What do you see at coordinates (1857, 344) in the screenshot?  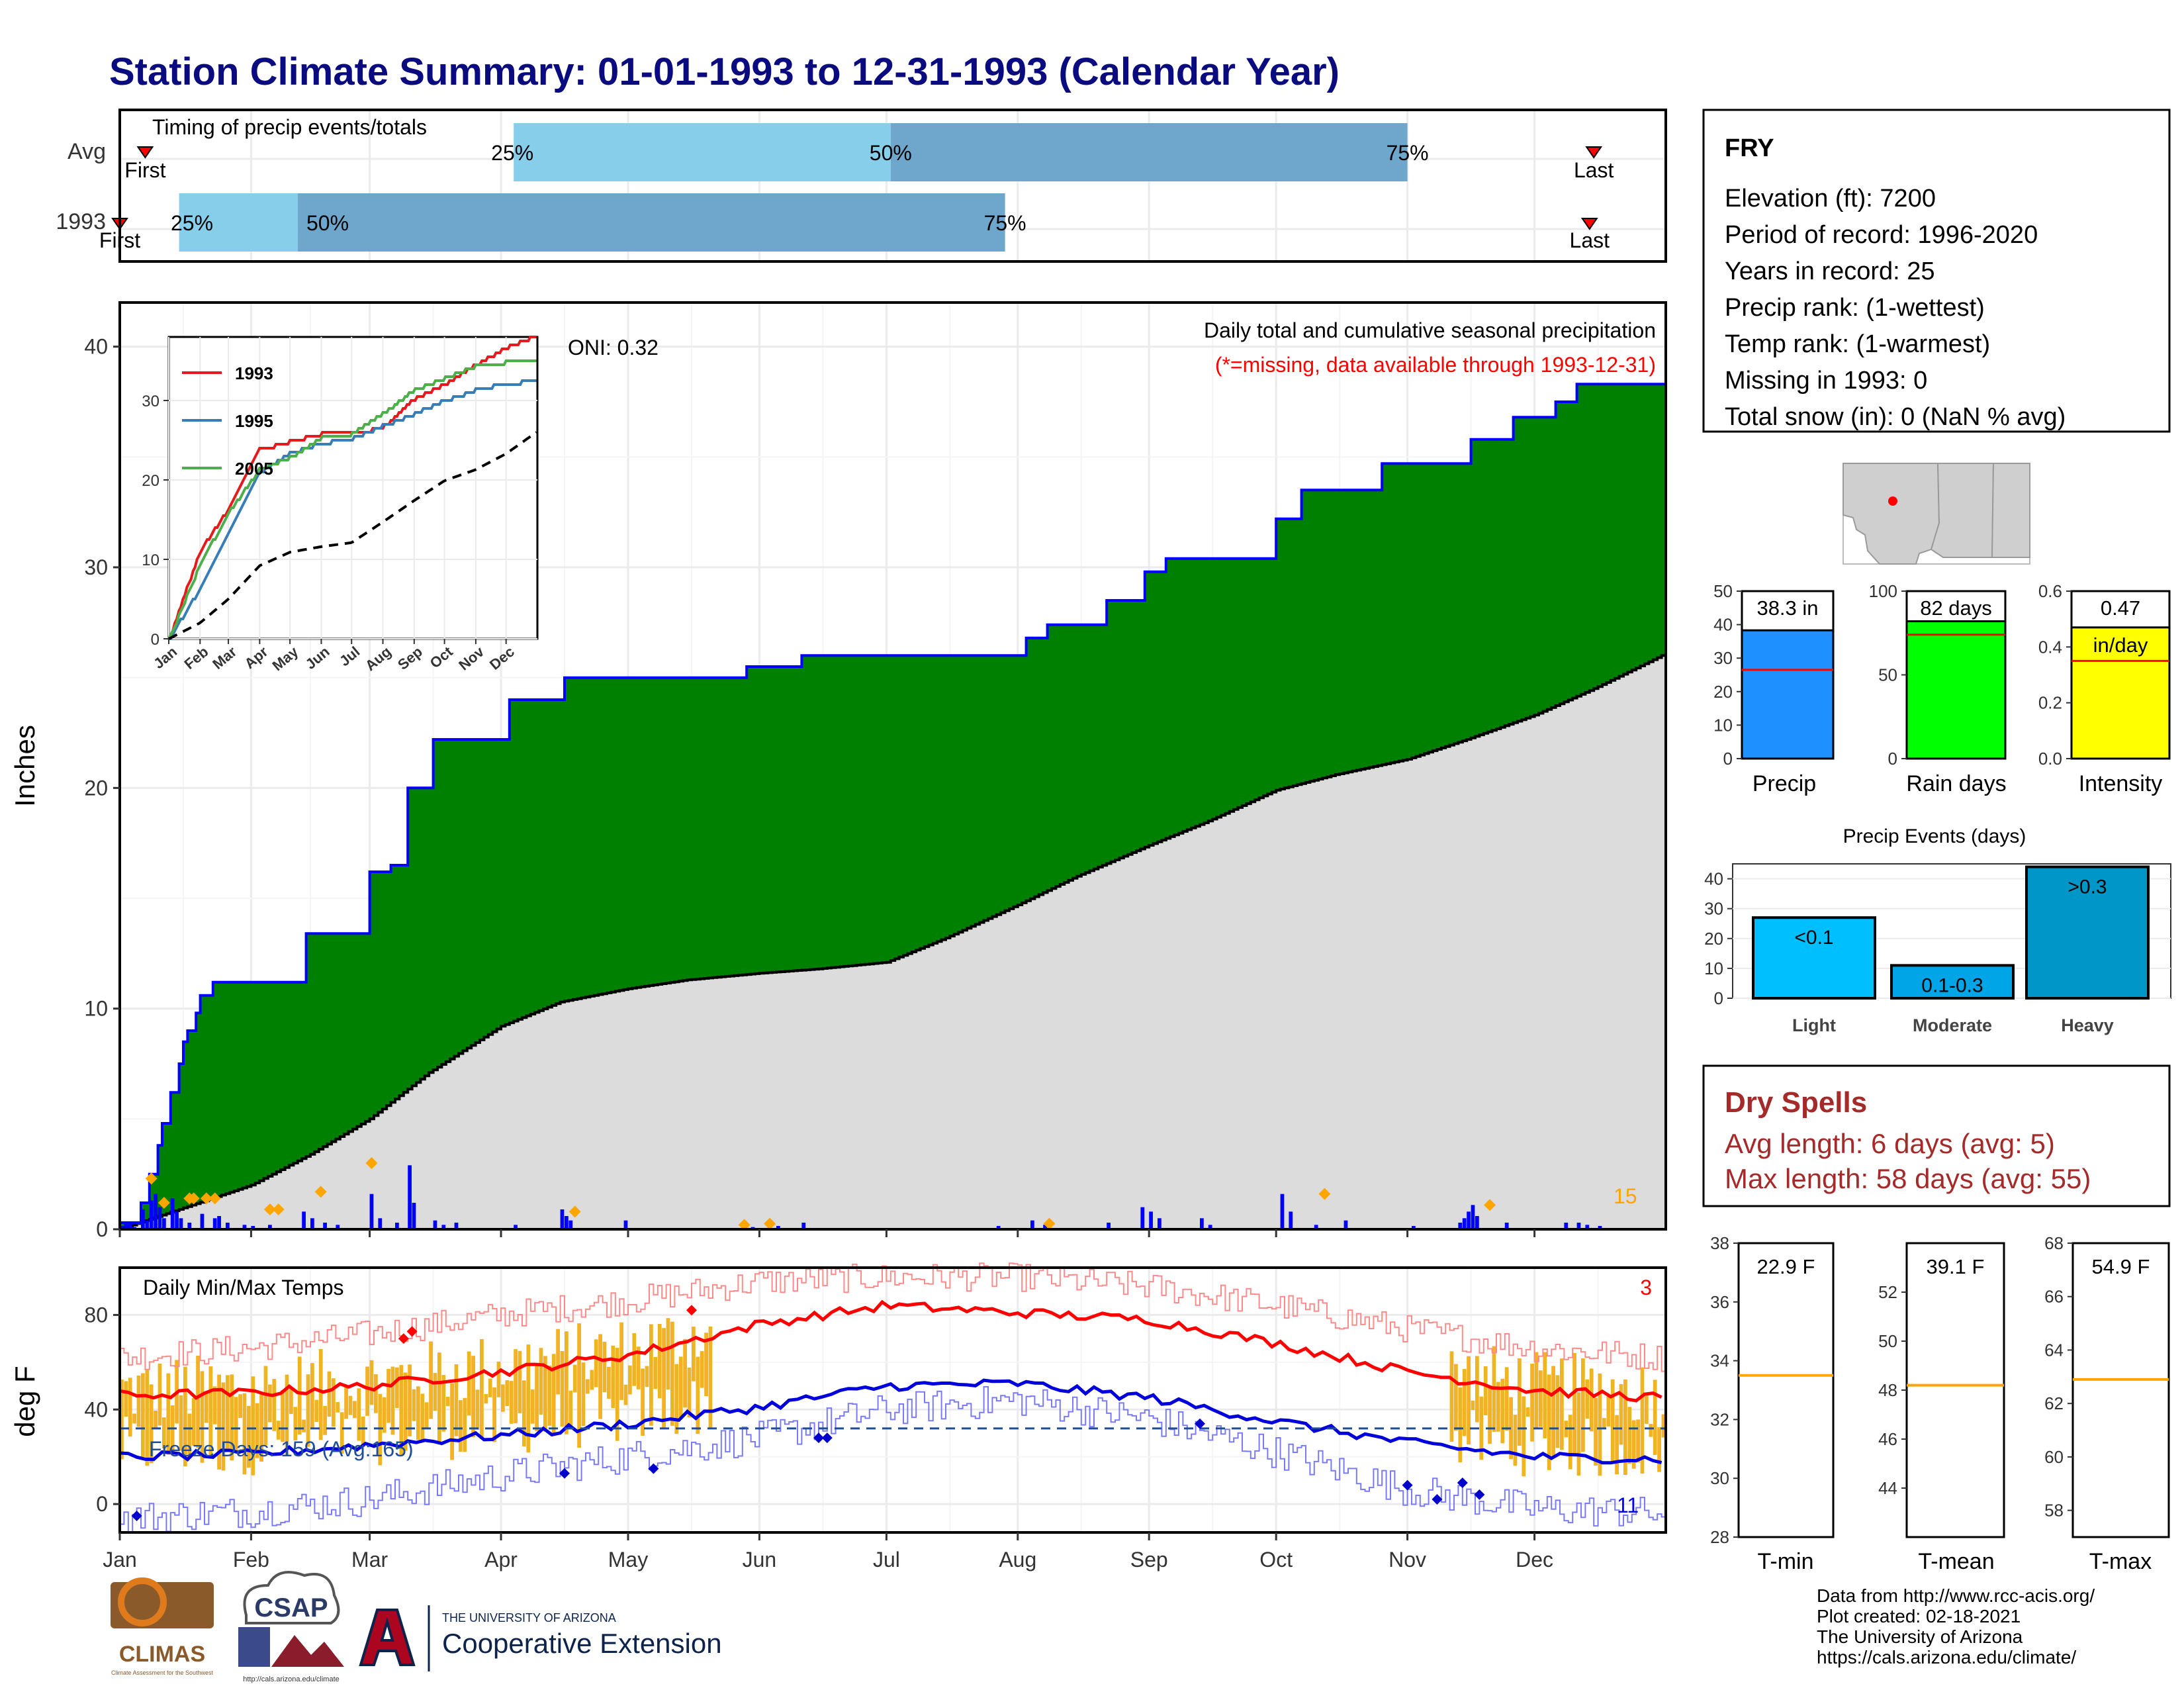 I see `station-temp-rank: Temp rank: (1-warmest)` at bounding box center [1857, 344].